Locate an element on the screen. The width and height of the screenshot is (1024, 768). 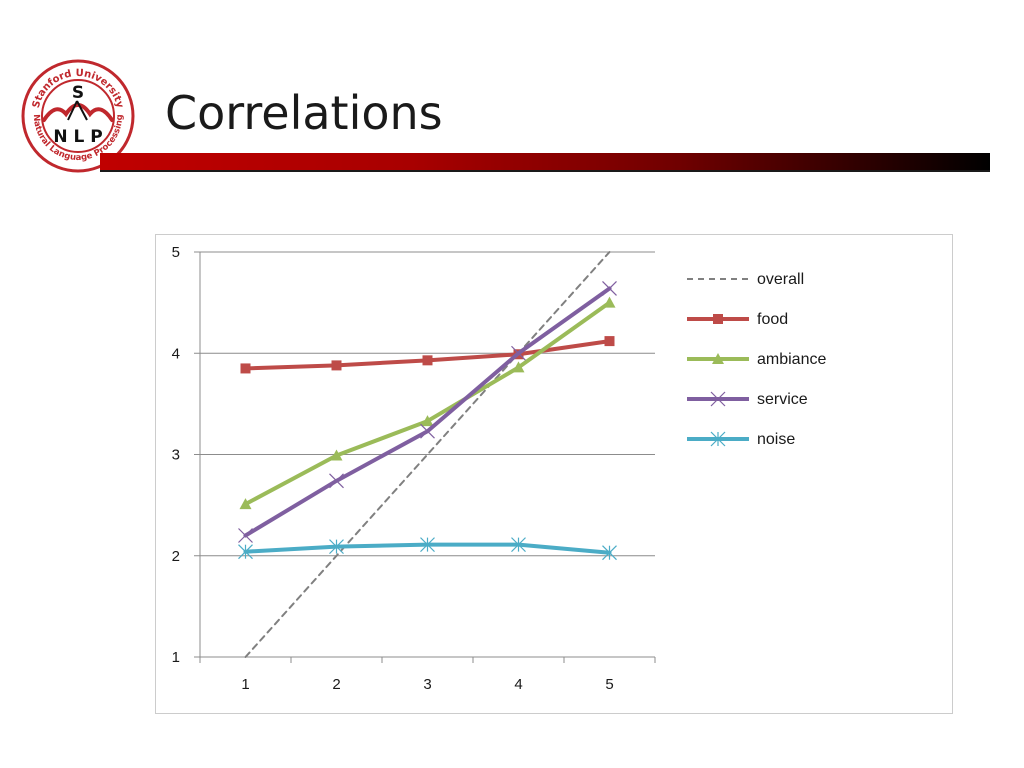
x-tick-label-1: 1 is located at coordinates (245, 684).